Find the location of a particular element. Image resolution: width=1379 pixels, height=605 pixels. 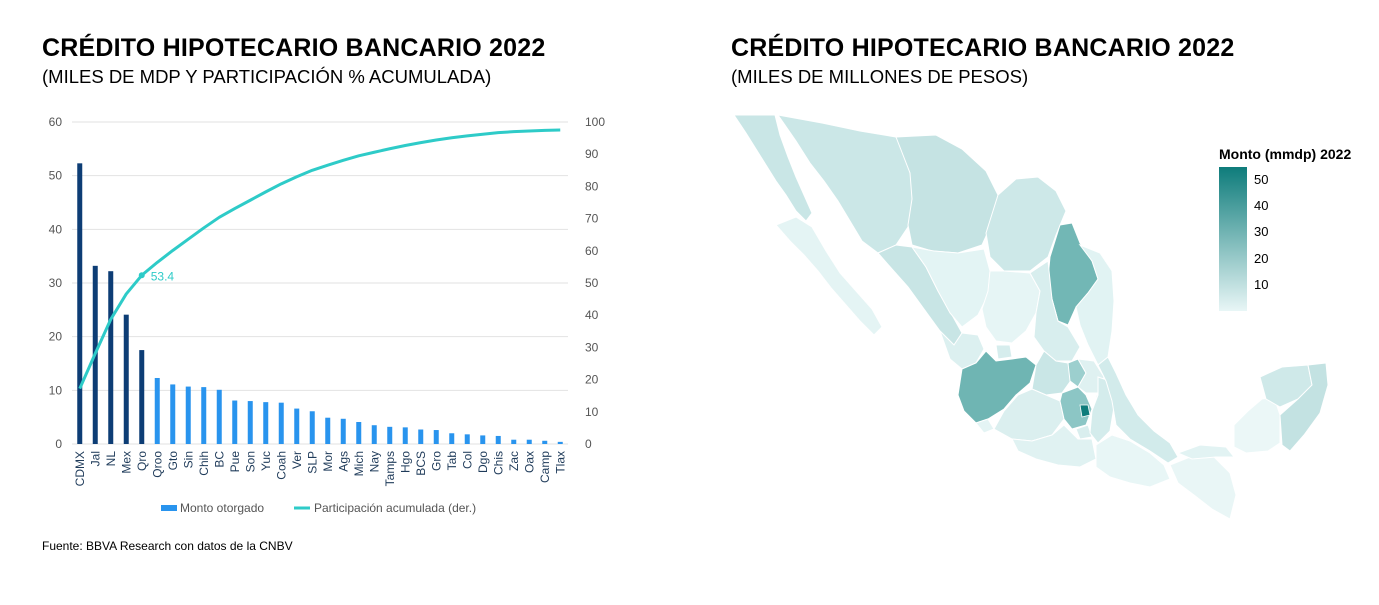

bar-BC is located at coordinates (219, 416).